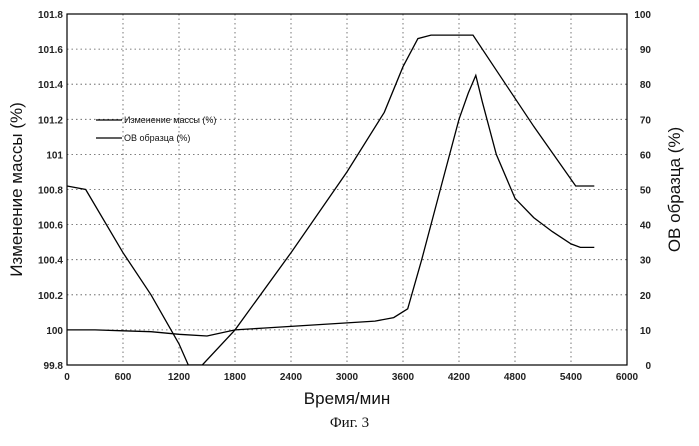  I want to click on right-tick-label: 70, so click(646, 120).